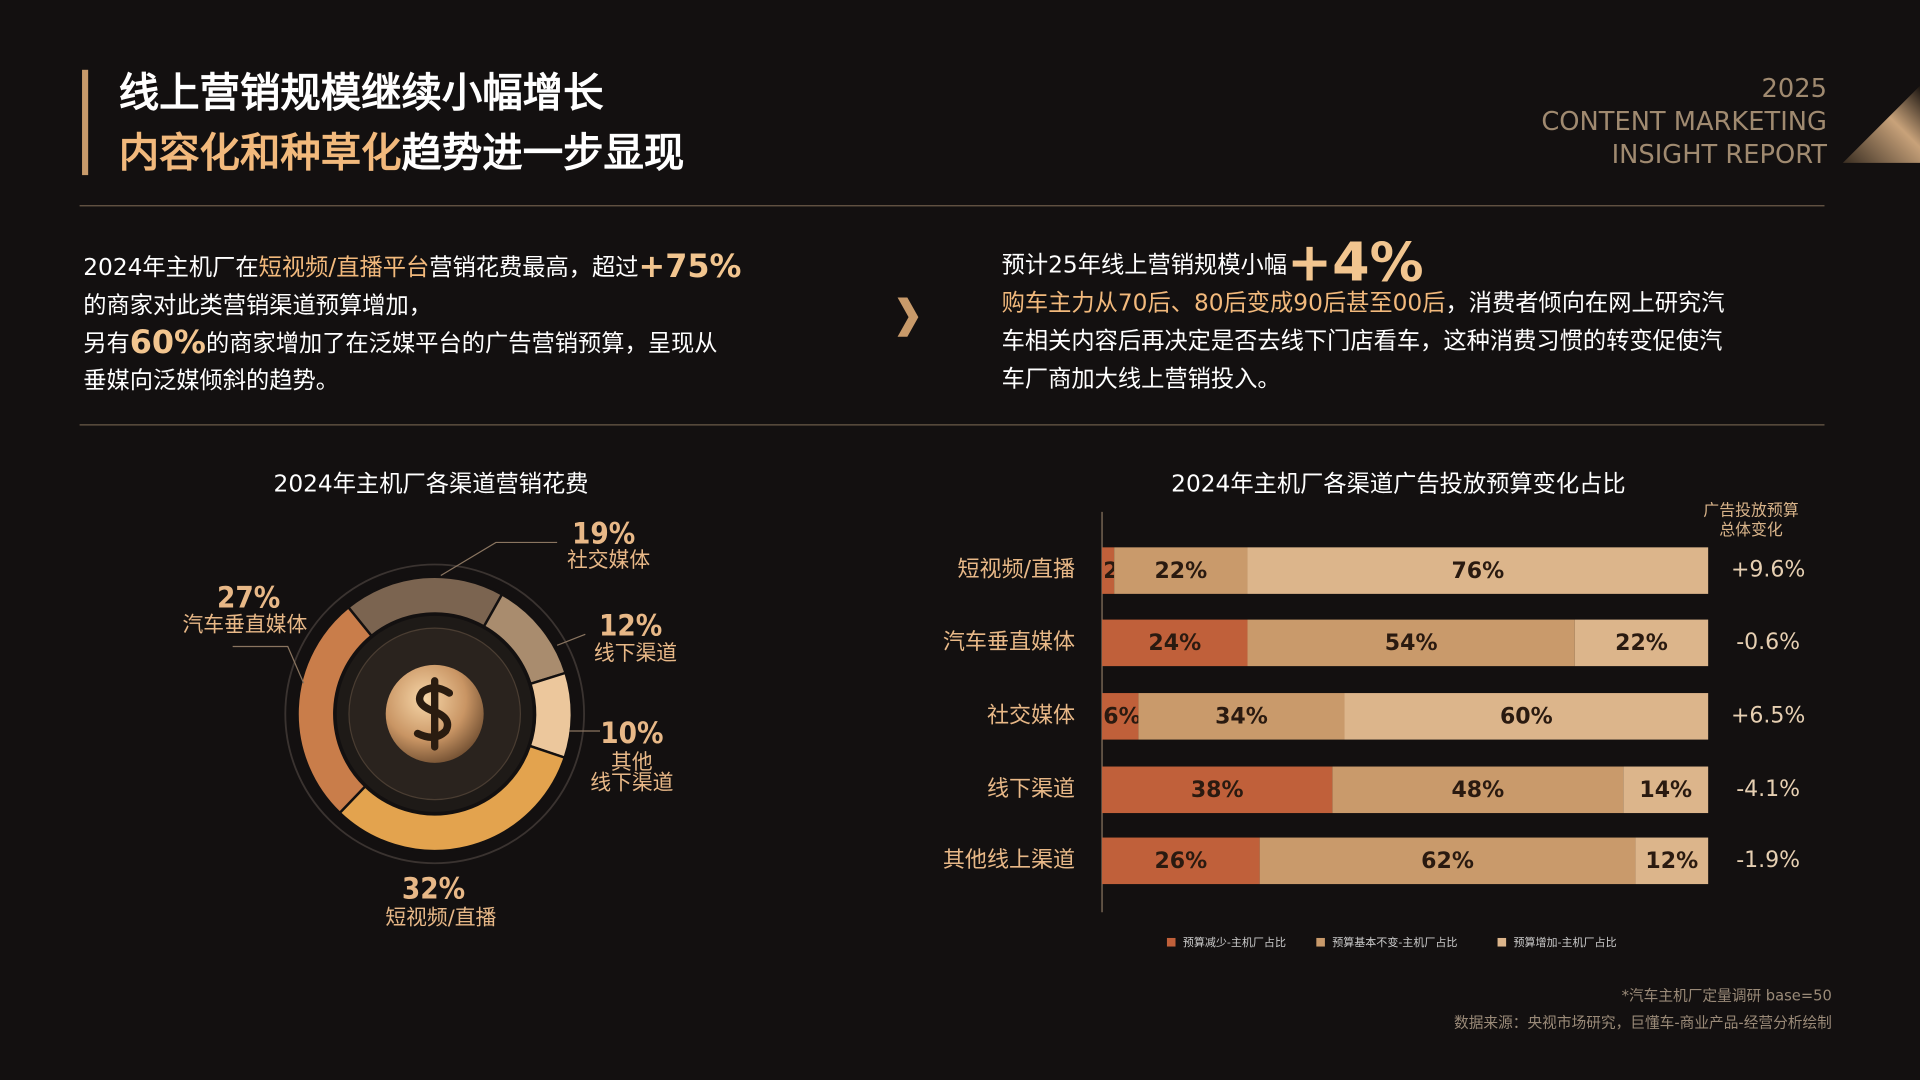 The height and width of the screenshot is (1080, 1920). Describe the element at coordinates (908, 317) in the screenshot. I see `chevron` at that location.